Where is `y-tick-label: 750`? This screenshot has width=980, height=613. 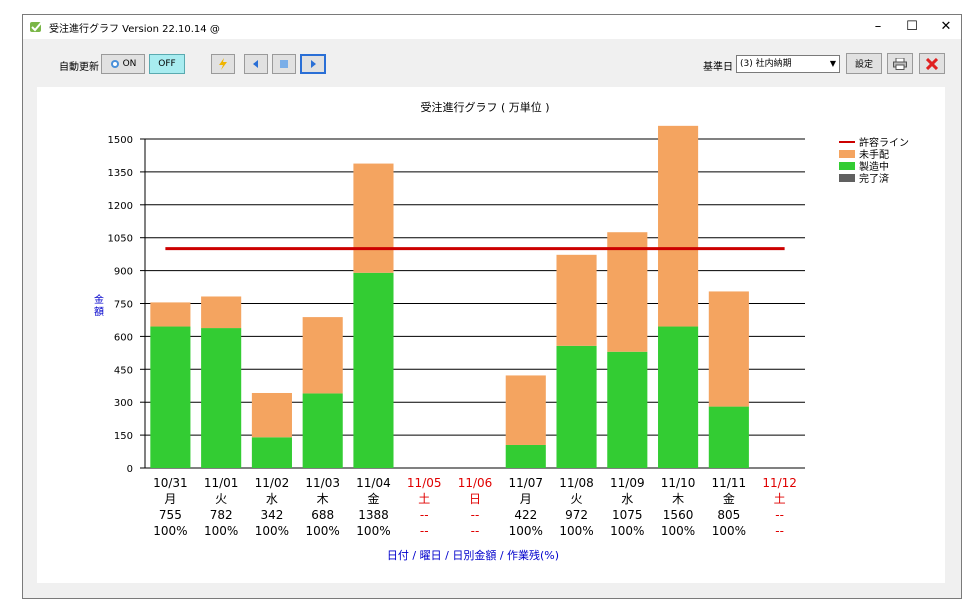 y-tick-label: 750 is located at coordinates (123, 305).